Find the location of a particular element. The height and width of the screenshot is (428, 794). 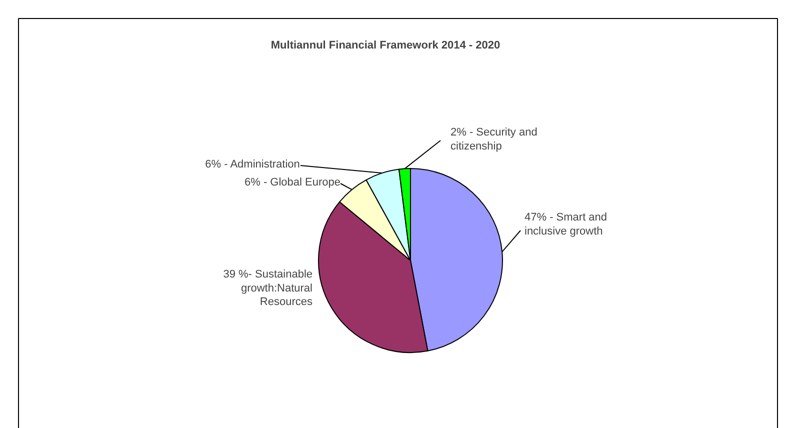

chart-title: Multiannul Financial Framework 2014 - 2020 is located at coordinates (385, 46).